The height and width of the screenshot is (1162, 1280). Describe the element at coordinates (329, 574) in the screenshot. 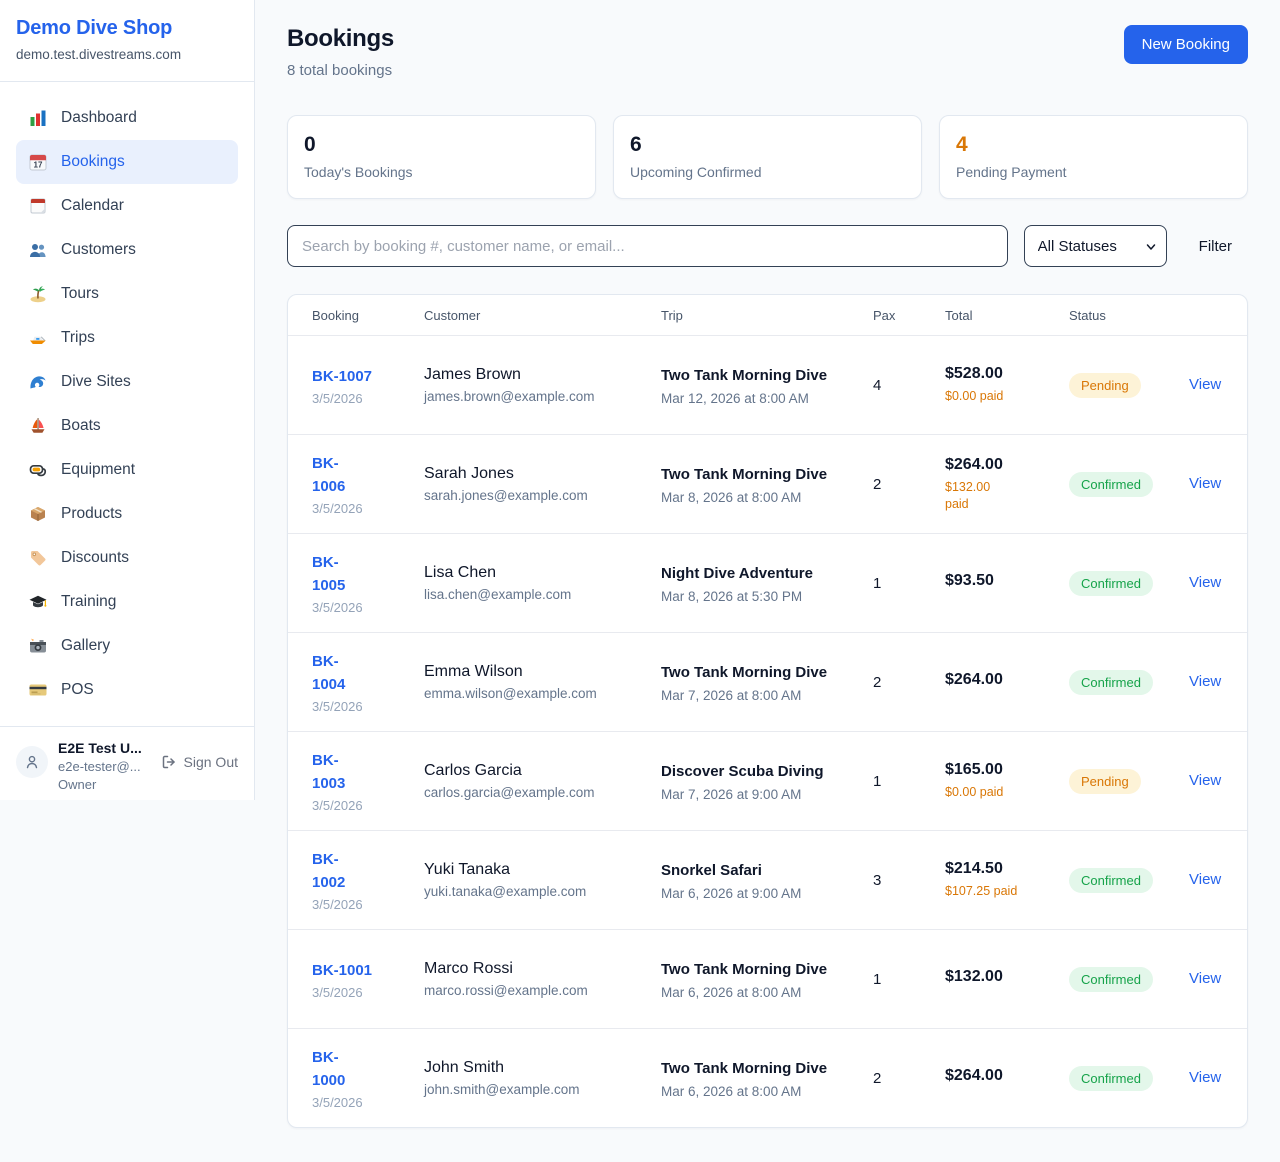

I see `booking-id-link: BK-1005` at that location.